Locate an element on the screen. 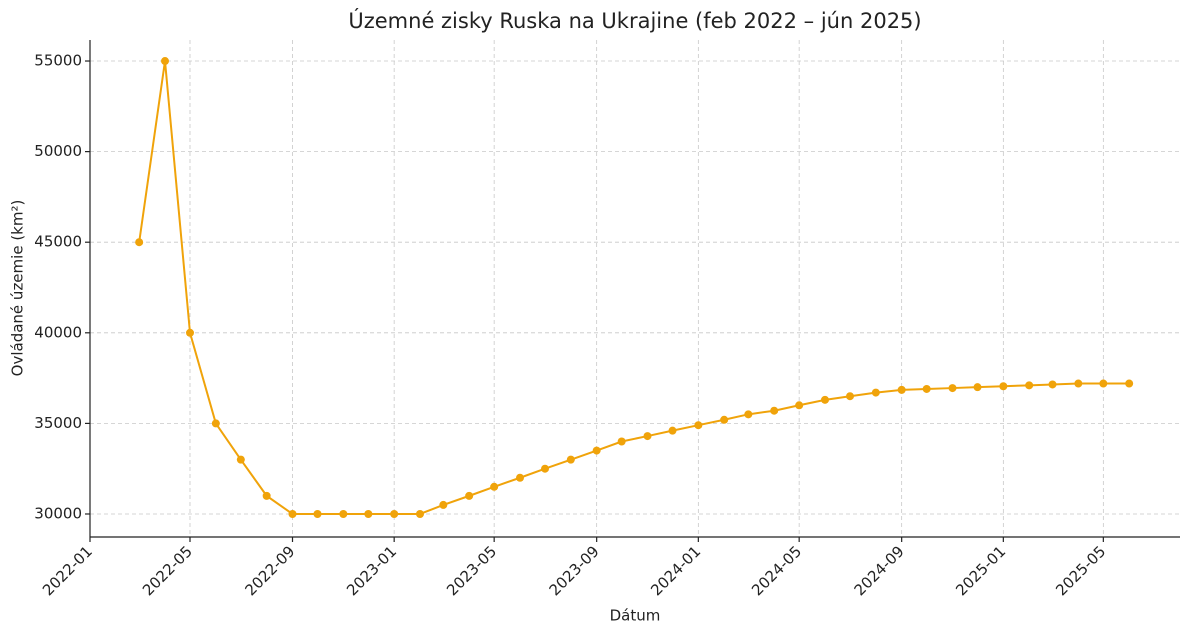 The height and width of the screenshot is (635, 1190). y-axis-label: Ovládané územie (km²) is located at coordinates (18, 288).